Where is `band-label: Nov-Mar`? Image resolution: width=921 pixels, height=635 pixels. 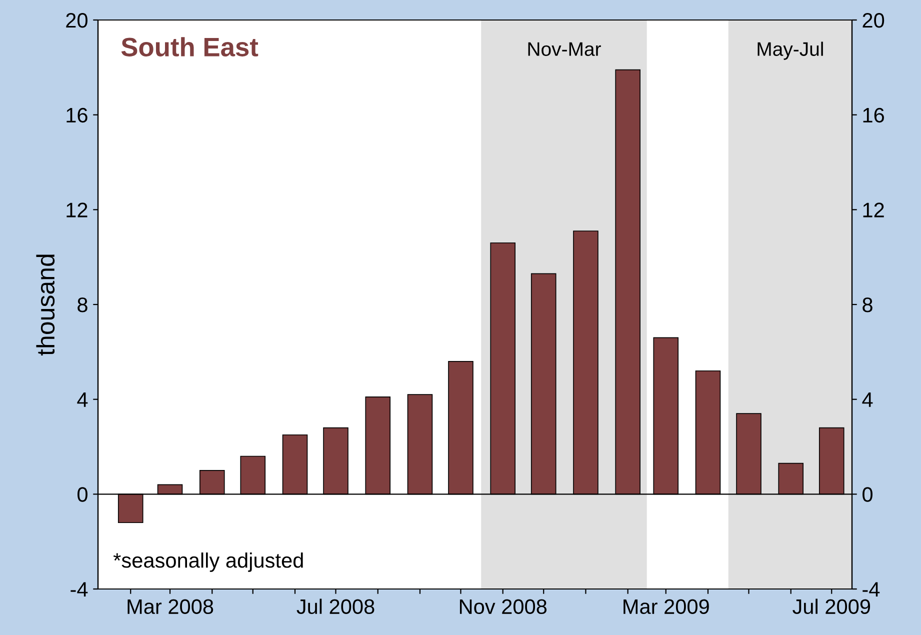
band-label: Nov-Mar is located at coordinates (564, 49).